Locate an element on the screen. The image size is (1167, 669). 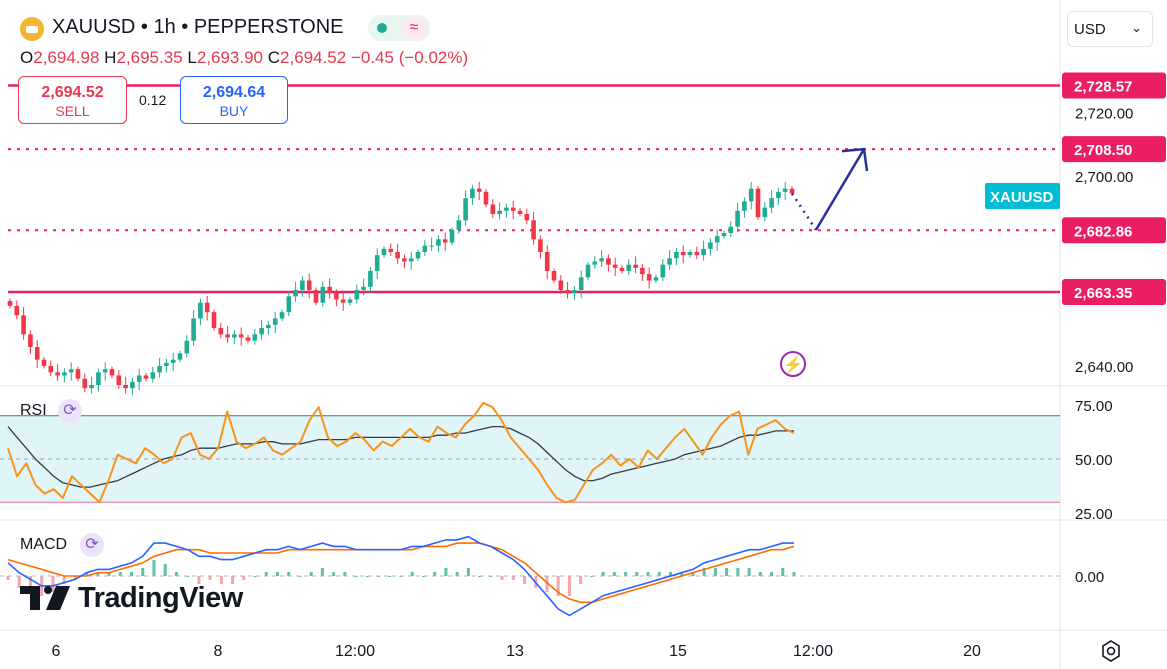
time-tick-0: 6 is located at coordinates (56, 651).